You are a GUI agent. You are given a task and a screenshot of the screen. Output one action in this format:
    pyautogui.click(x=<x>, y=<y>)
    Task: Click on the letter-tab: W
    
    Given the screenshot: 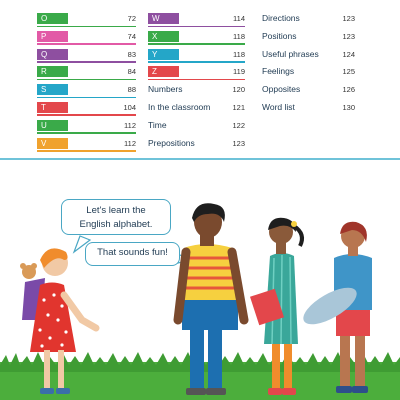 What is the action you would take?
    pyautogui.click(x=163, y=18)
    